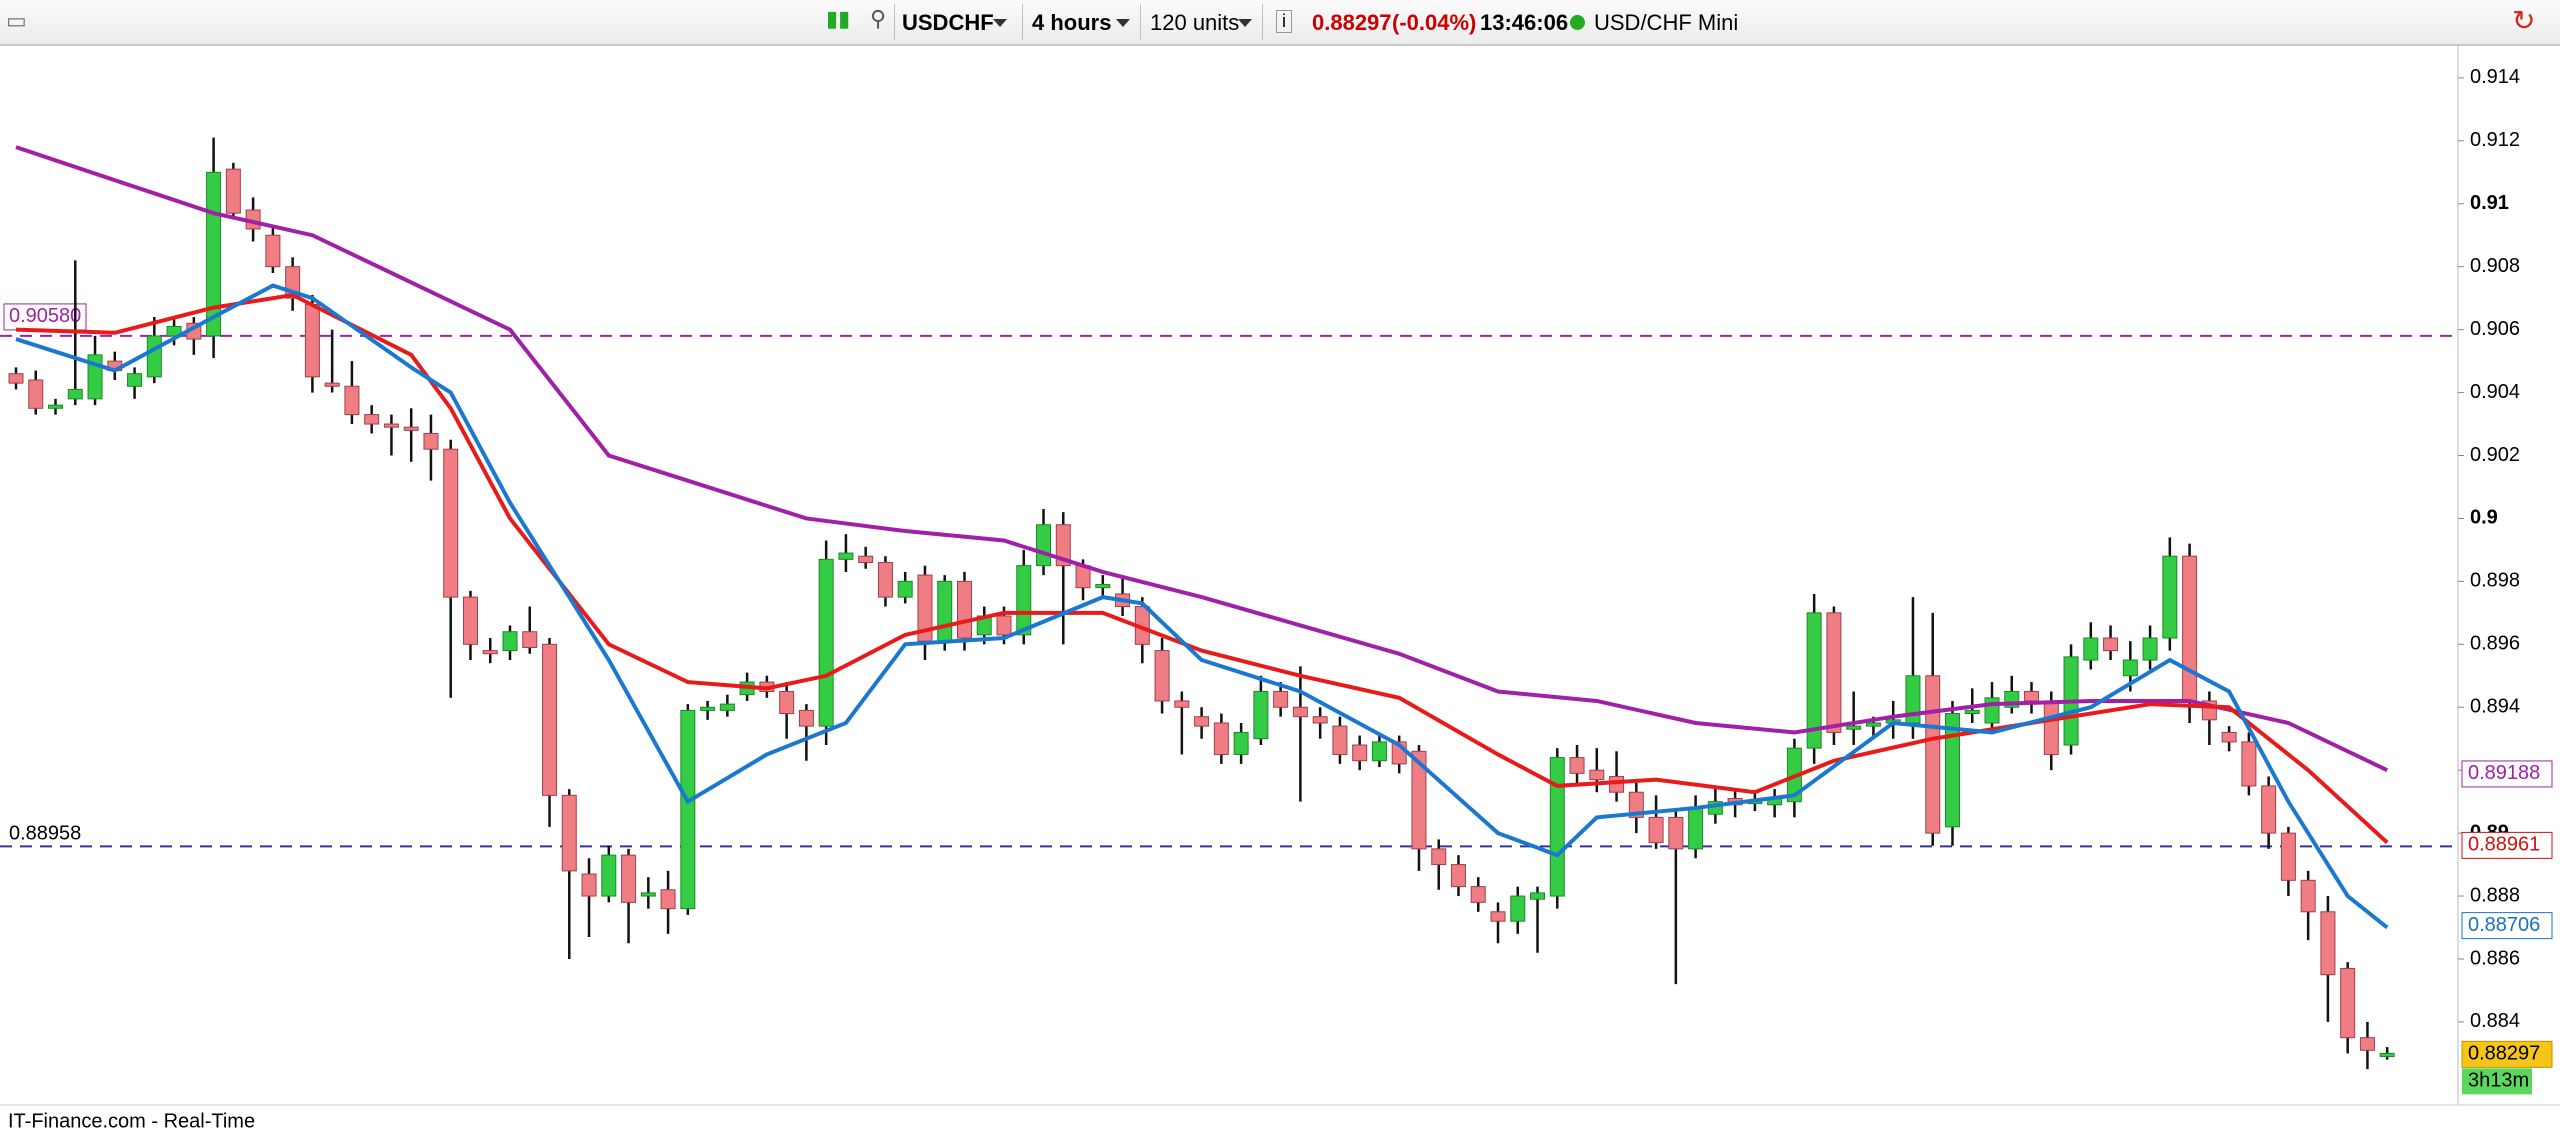 The height and width of the screenshot is (1140, 2560). What do you see at coordinates (1072, 22) in the screenshot?
I see `period: 4 hours` at bounding box center [1072, 22].